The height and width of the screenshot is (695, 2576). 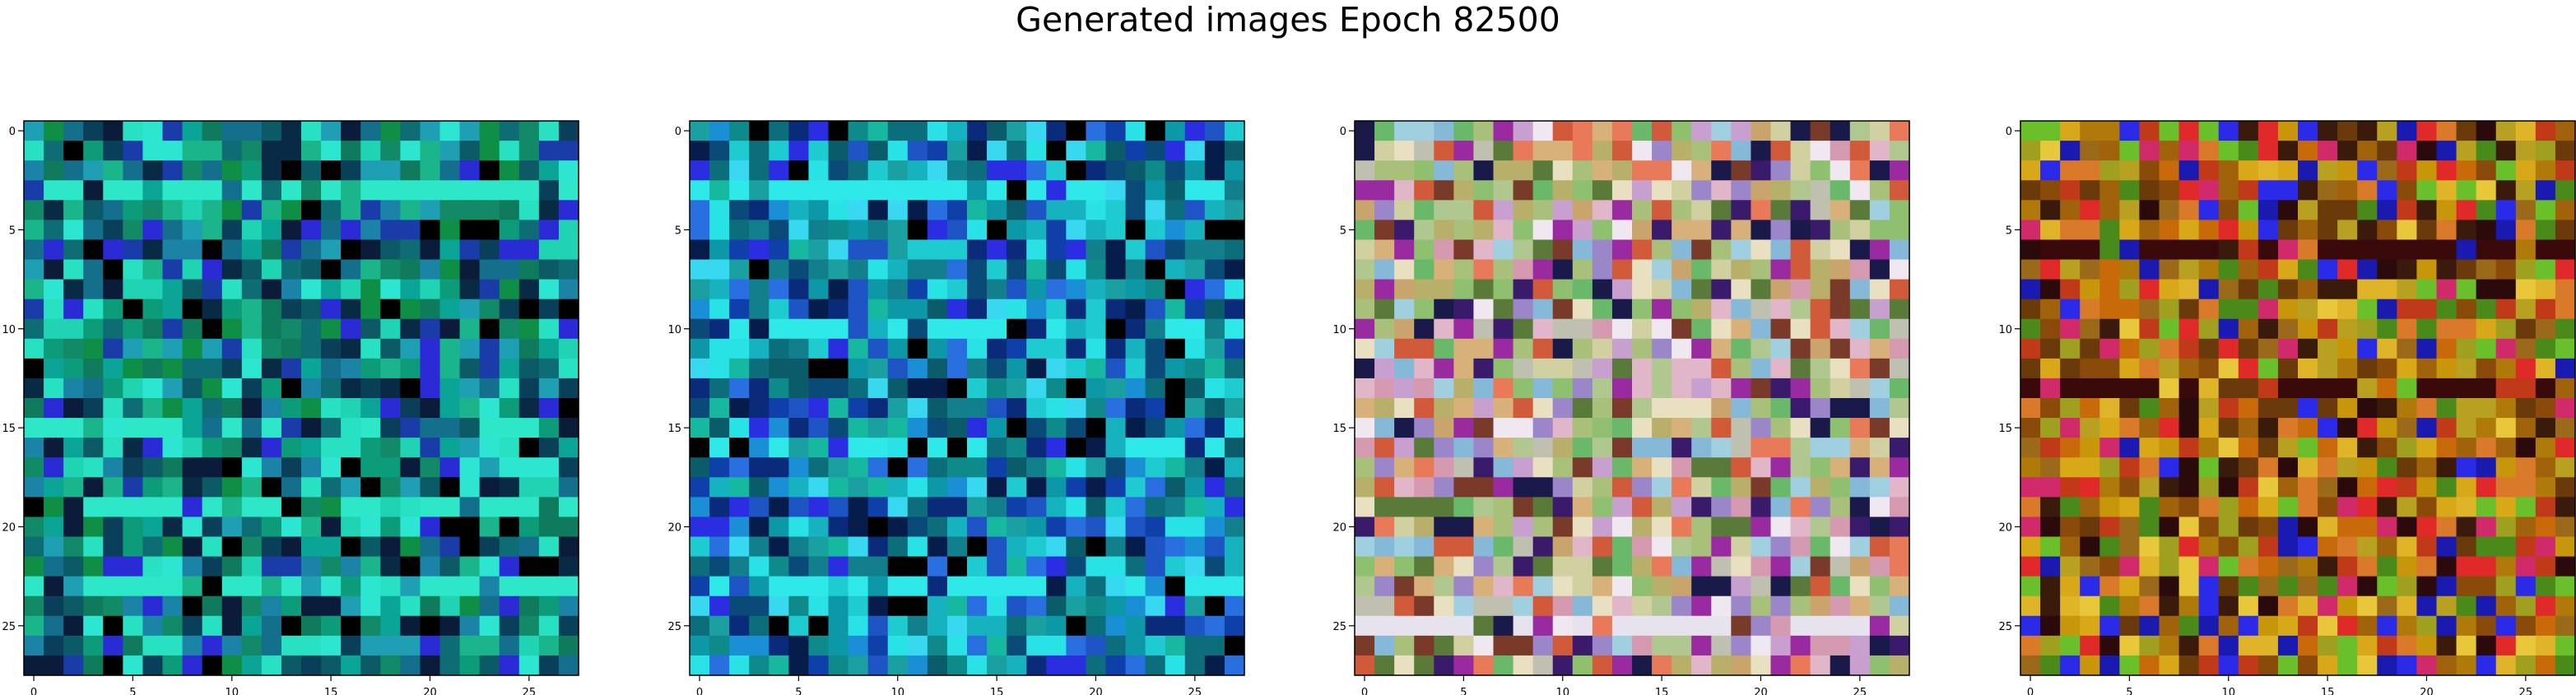 What do you see at coordinates (33, 691) in the screenshot?
I see `x-tick-label: 0` at bounding box center [33, 691].